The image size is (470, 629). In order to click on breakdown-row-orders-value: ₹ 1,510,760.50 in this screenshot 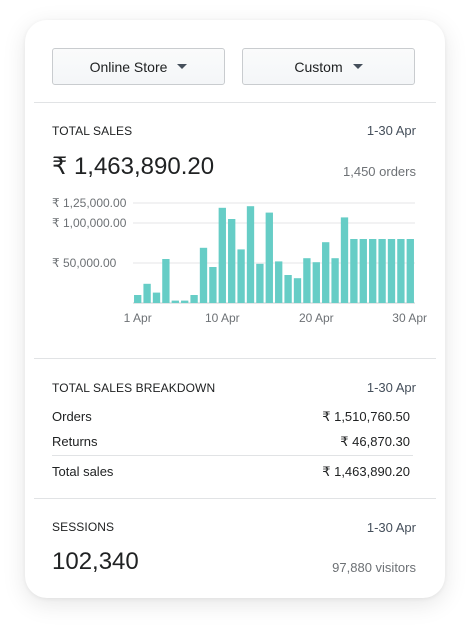, I will do `click(366, 416)`.